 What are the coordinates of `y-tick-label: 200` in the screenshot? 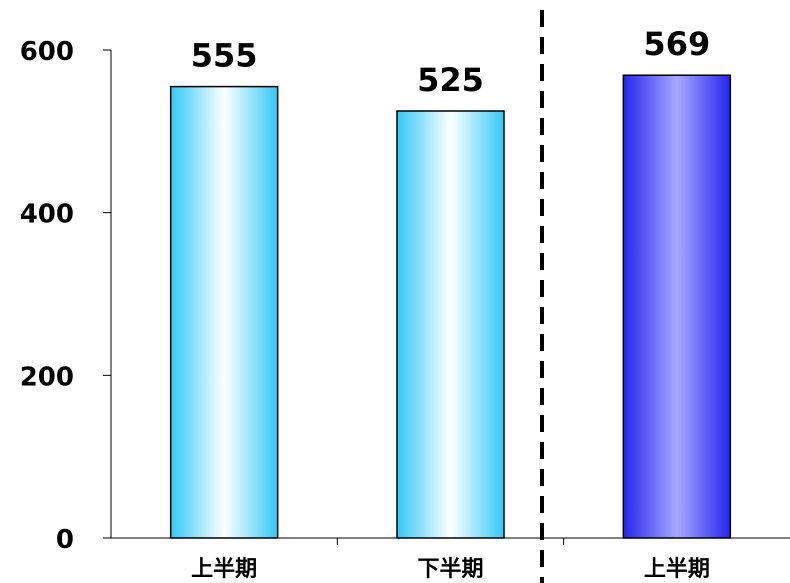 It's located at (47, 377).